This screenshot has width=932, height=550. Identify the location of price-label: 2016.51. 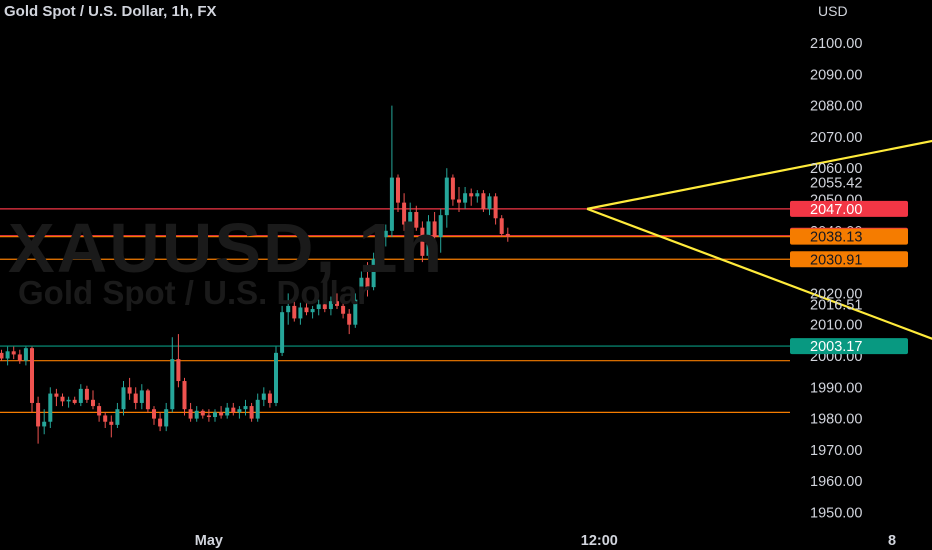
(836, 305).